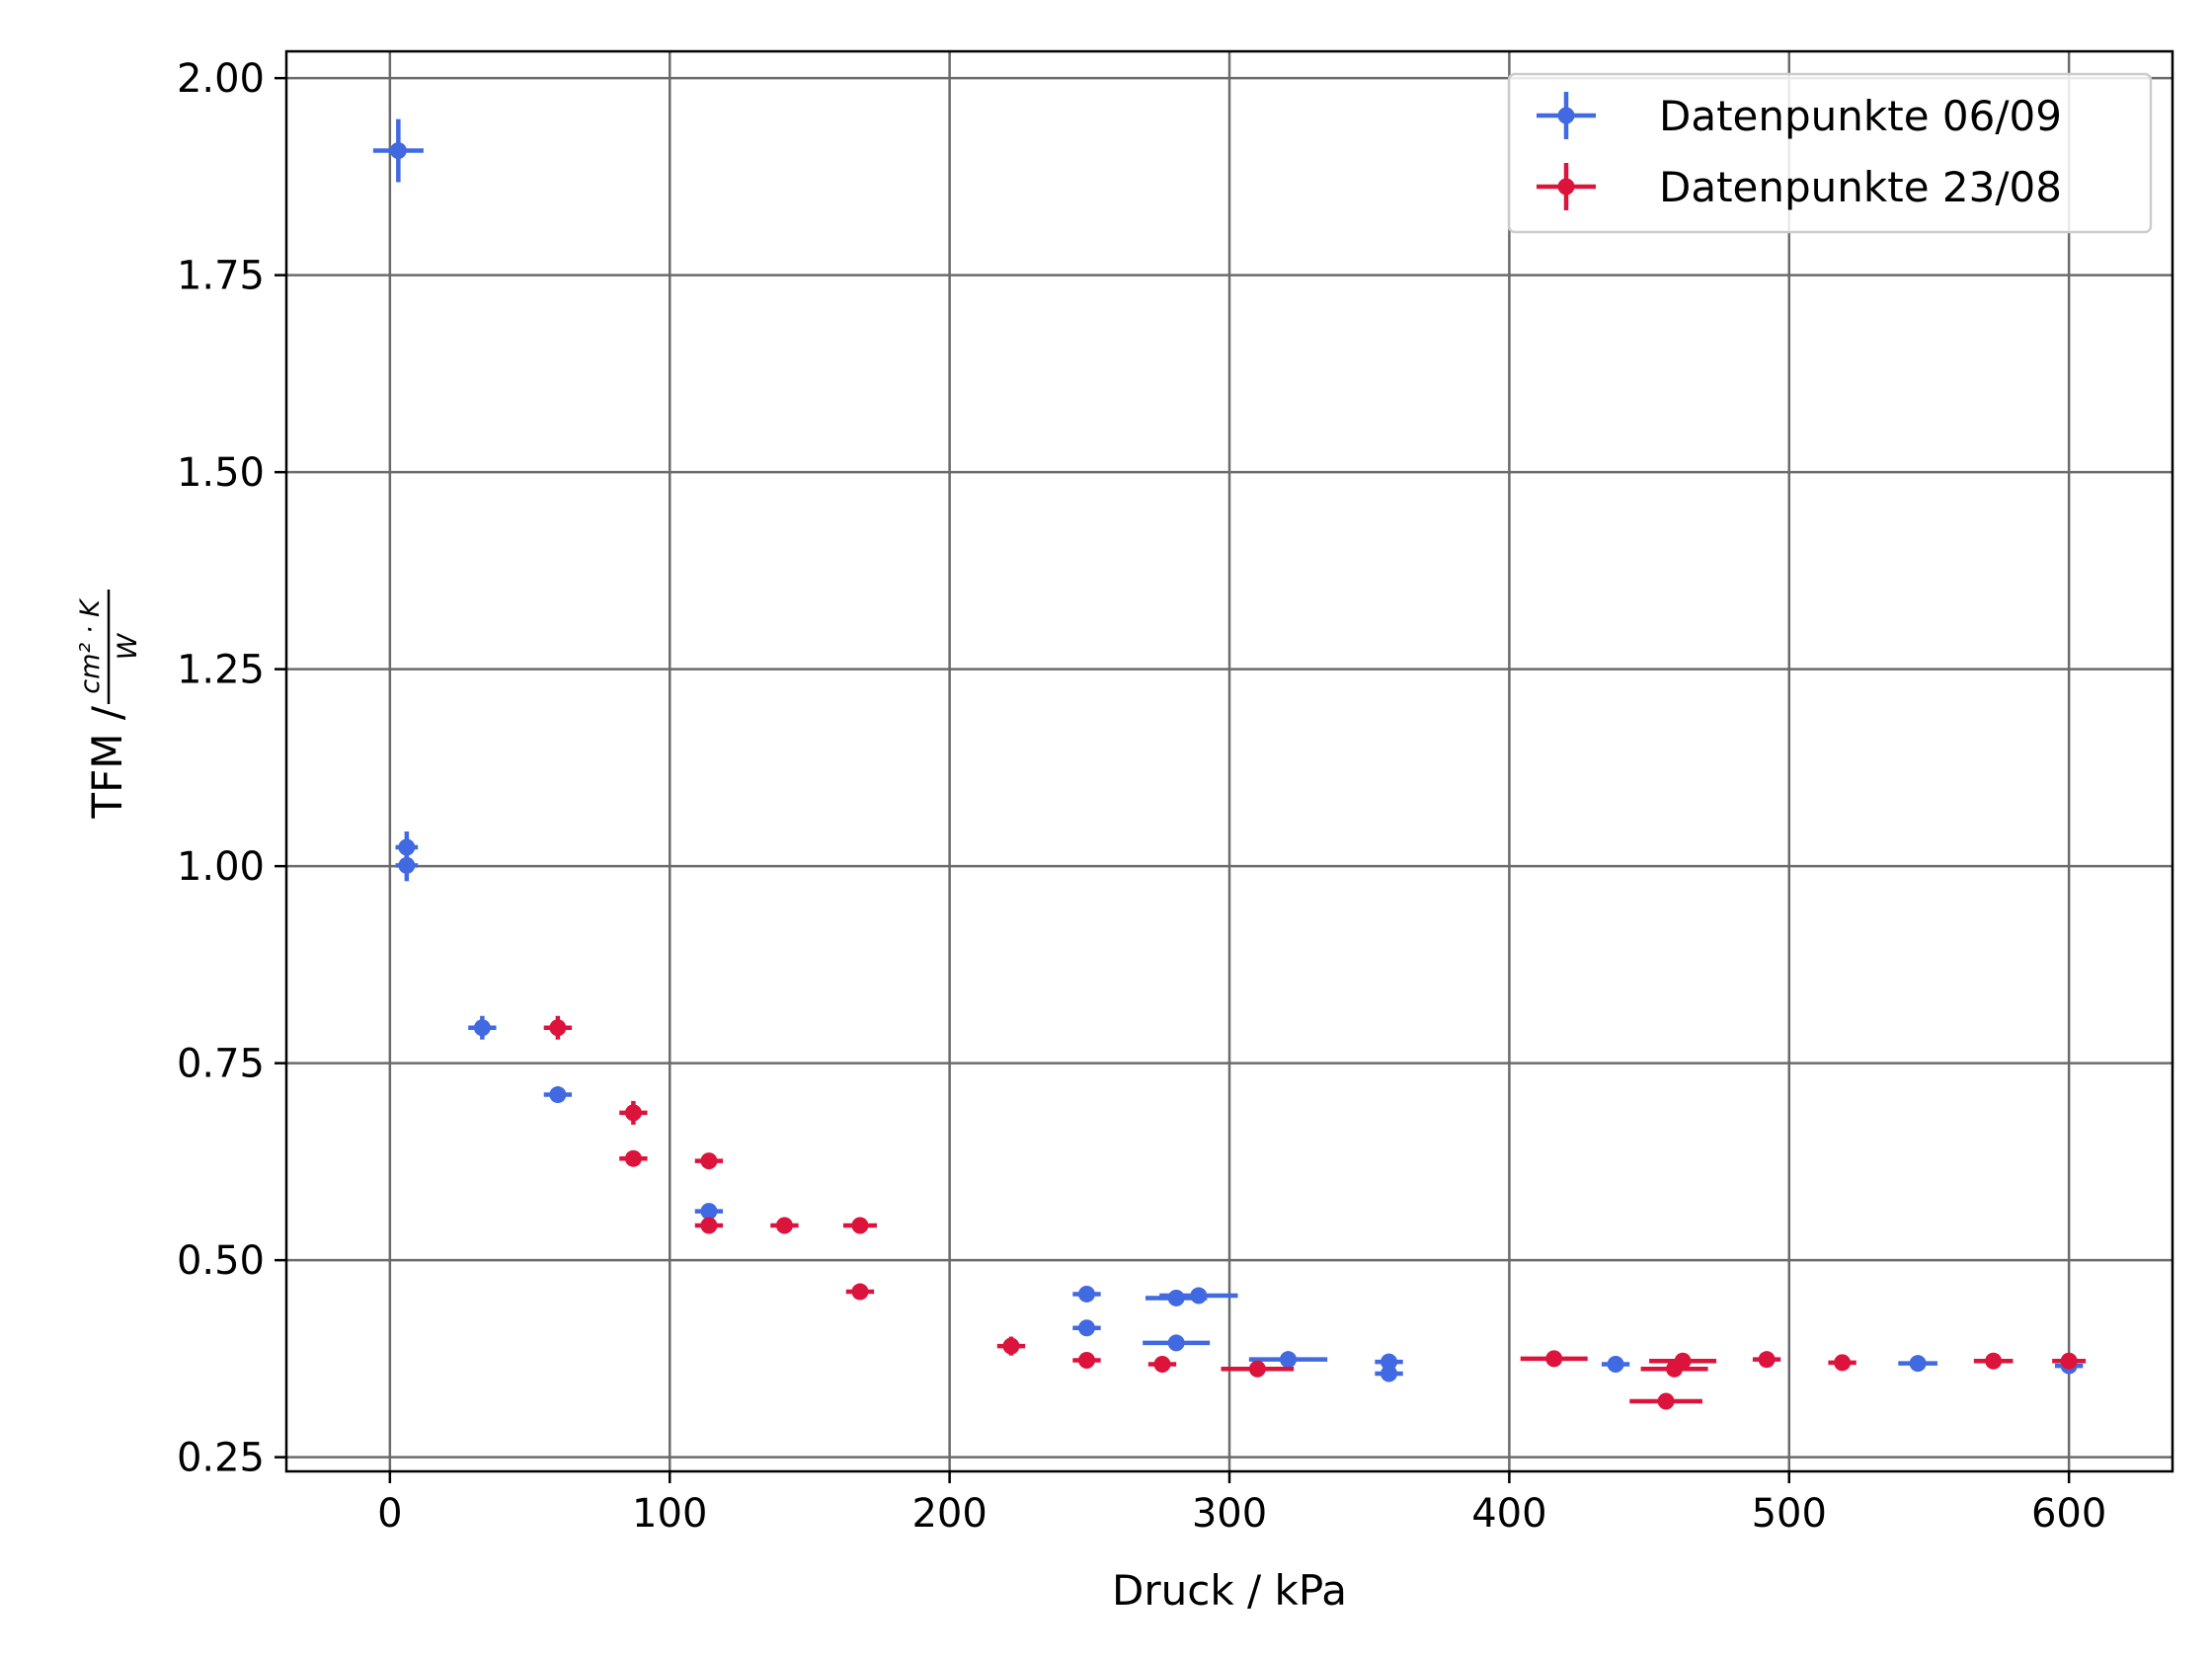  What do you see at coordinates (1861, 116) in the screenshot?
I see `legend-label: Datenpunkte 06/09` at bounding box center [1861, 116].